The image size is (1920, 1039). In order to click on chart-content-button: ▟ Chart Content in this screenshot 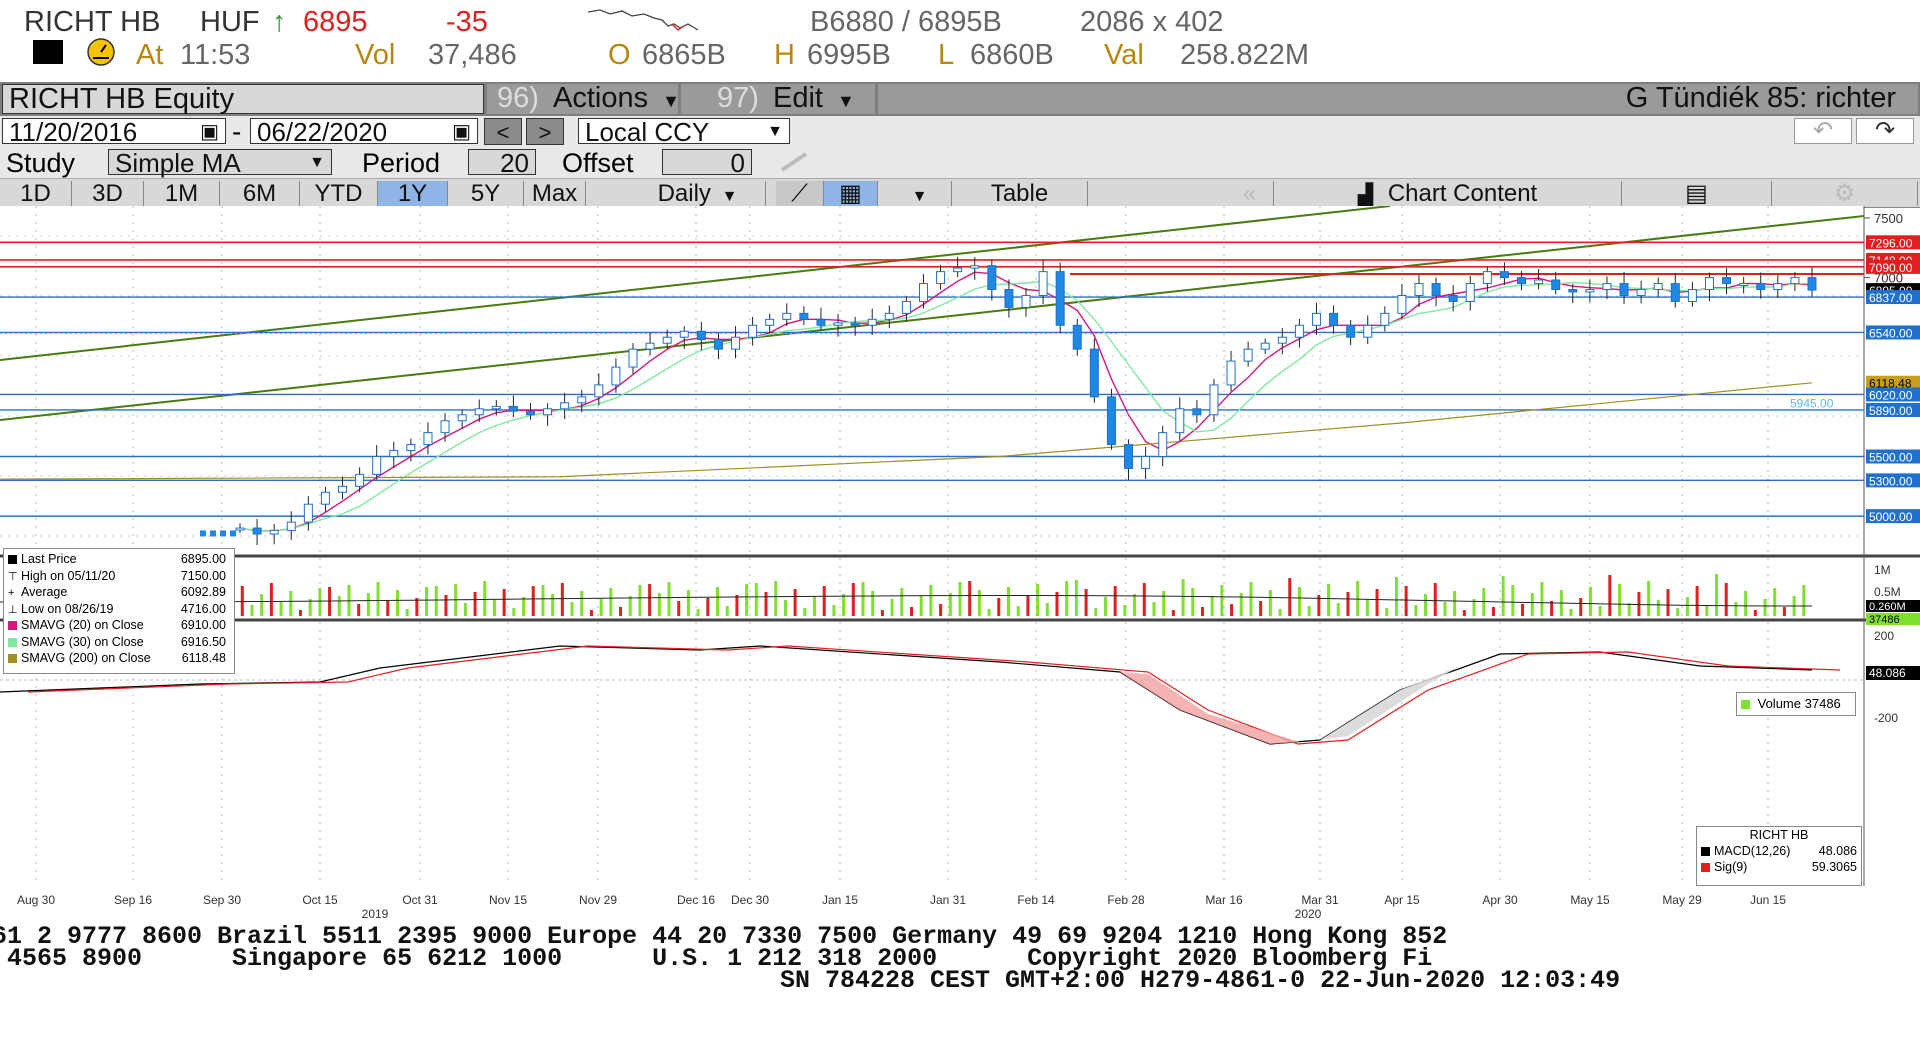, I will do `click(1448, 193)`.